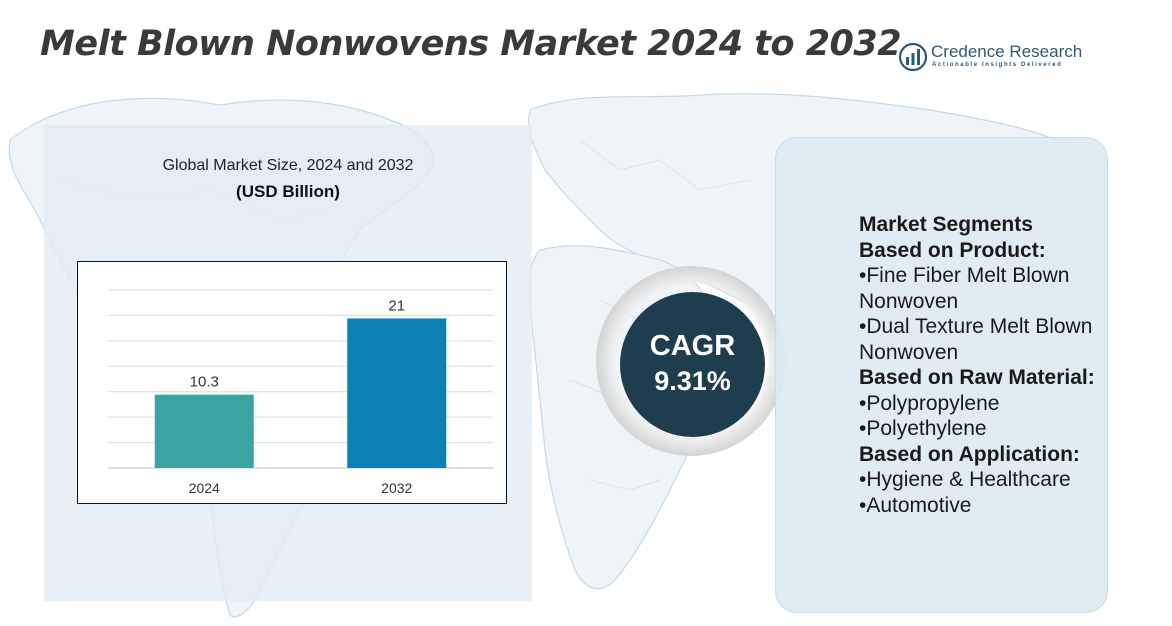 This screenshot has height=626, width=1172. I want to click on segment-group-title: Based on Raw Material:, so click(977, 377).